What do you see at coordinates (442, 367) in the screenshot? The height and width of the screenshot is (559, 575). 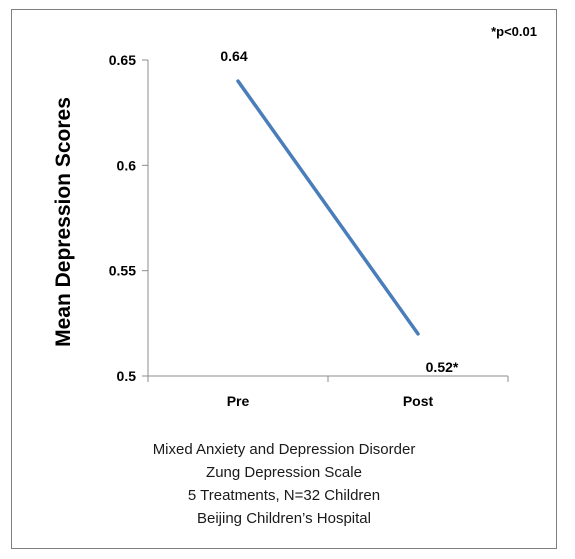 I see `data-label-post: 0.52*` at bounding box center [442, 367].